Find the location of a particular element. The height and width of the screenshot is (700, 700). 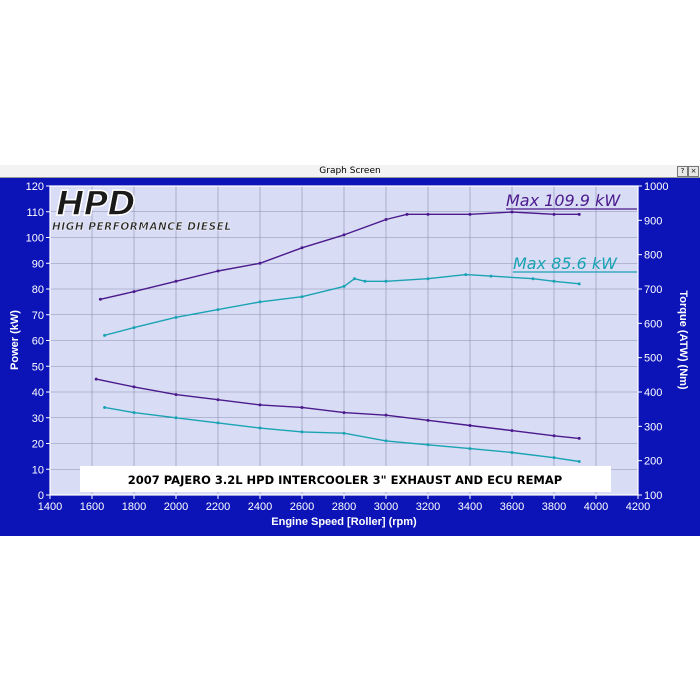

x-tick-label: 3800 is located at coordinates (554, 507).